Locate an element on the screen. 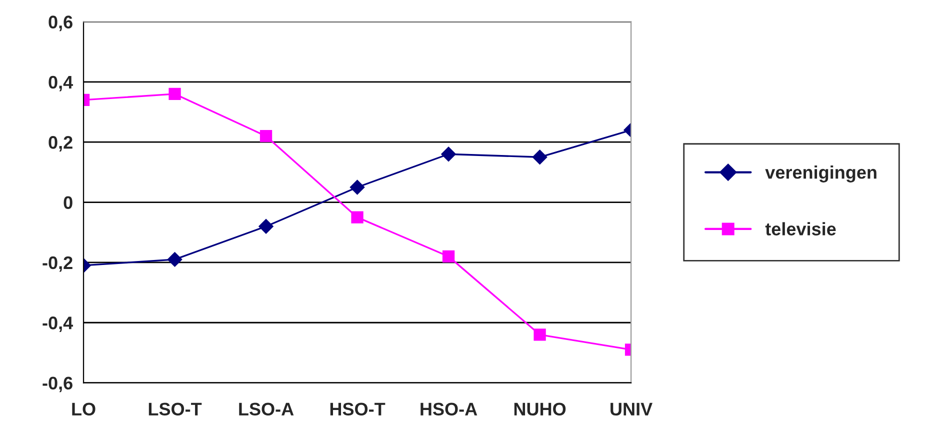 This screenshot has height=435, width=928. x-tick-label: LO is located at coordinates (84, 409).